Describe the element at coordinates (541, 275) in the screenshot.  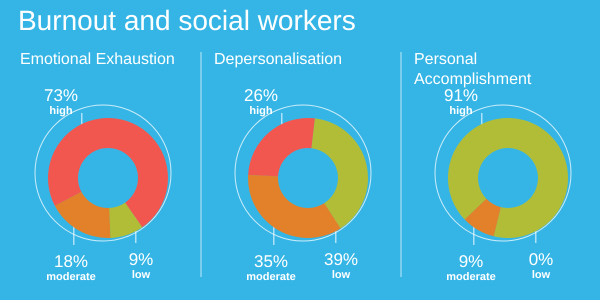
I see `category-label: low` at that location.